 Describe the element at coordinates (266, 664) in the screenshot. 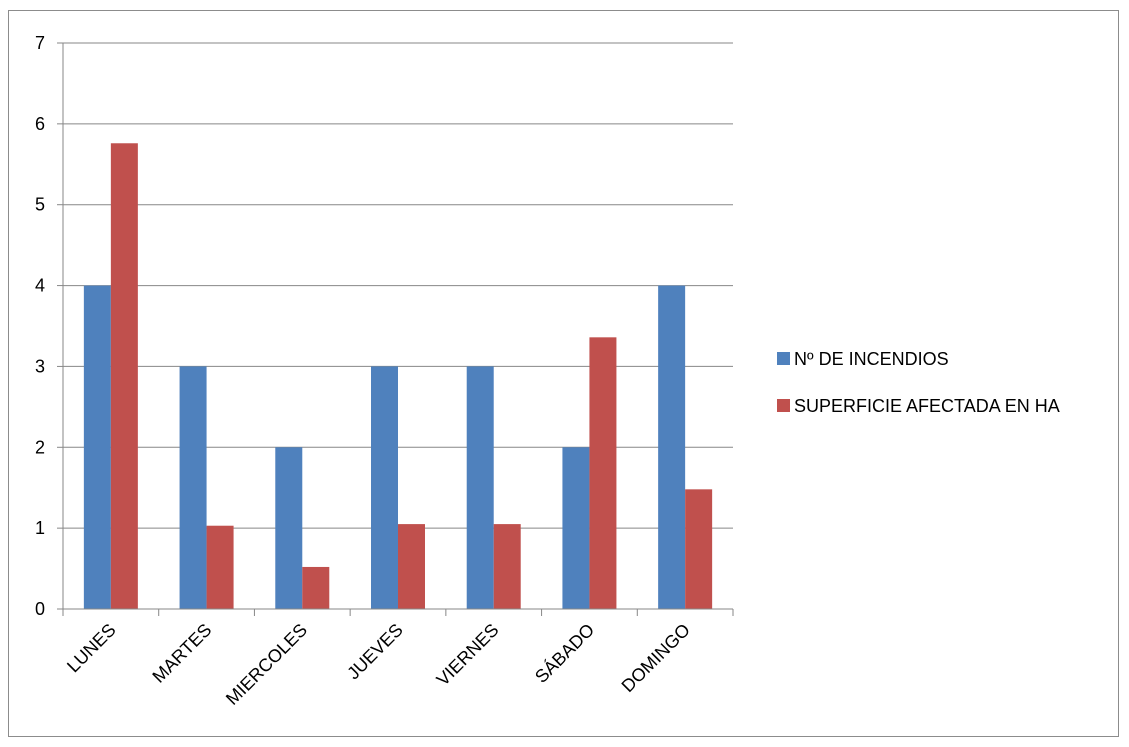

I see `x-tick-label: MIERCOLES` at that location.